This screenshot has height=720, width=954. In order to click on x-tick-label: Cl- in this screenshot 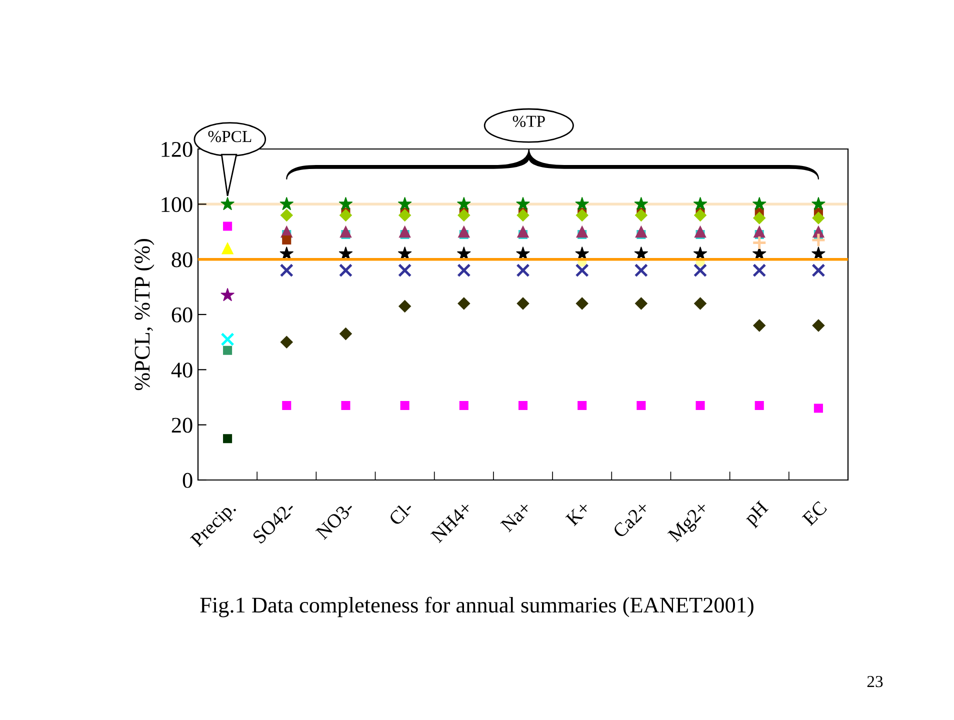, I will do `click(401, 513)`.